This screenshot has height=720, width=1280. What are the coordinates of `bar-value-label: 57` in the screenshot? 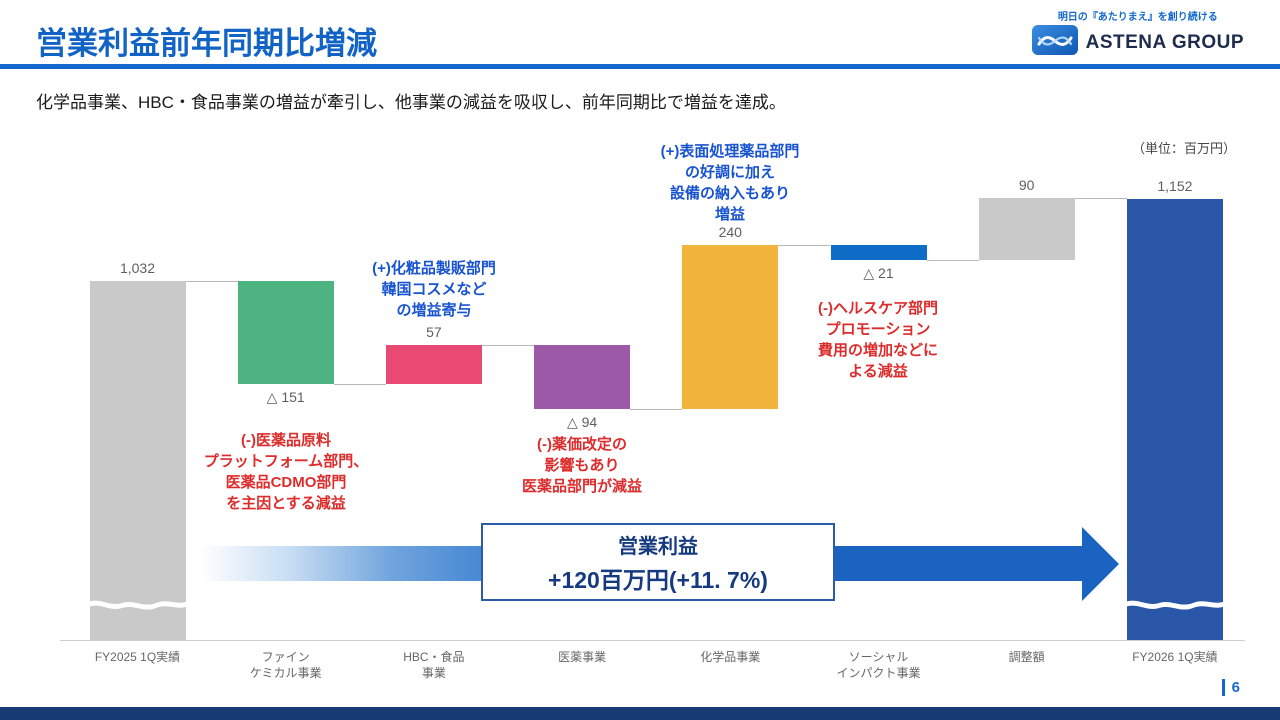 It's located at (434, 332).